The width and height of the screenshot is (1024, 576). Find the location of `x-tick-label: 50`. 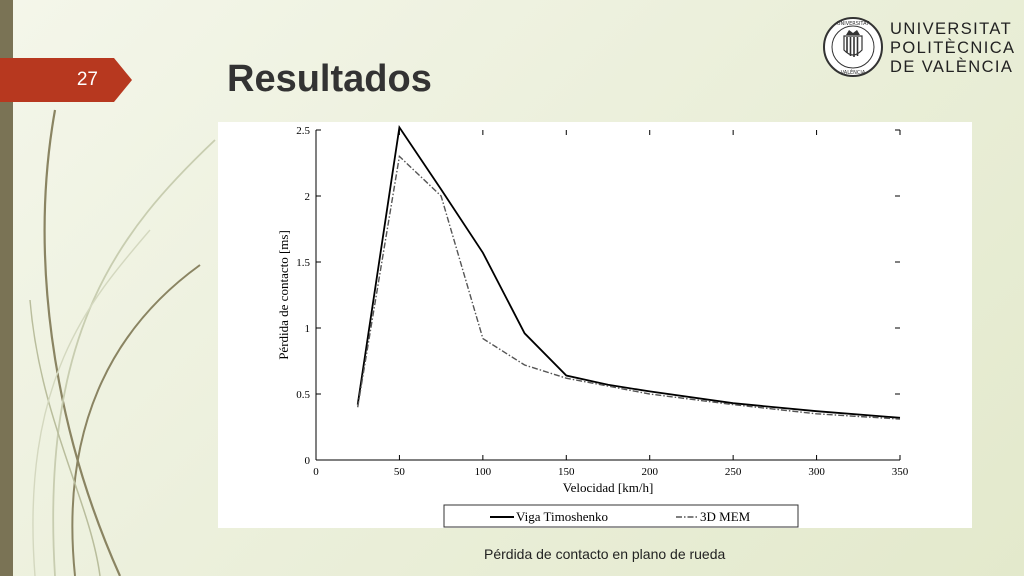

x-tick-label: 50 is located at coordinates (400, 472).